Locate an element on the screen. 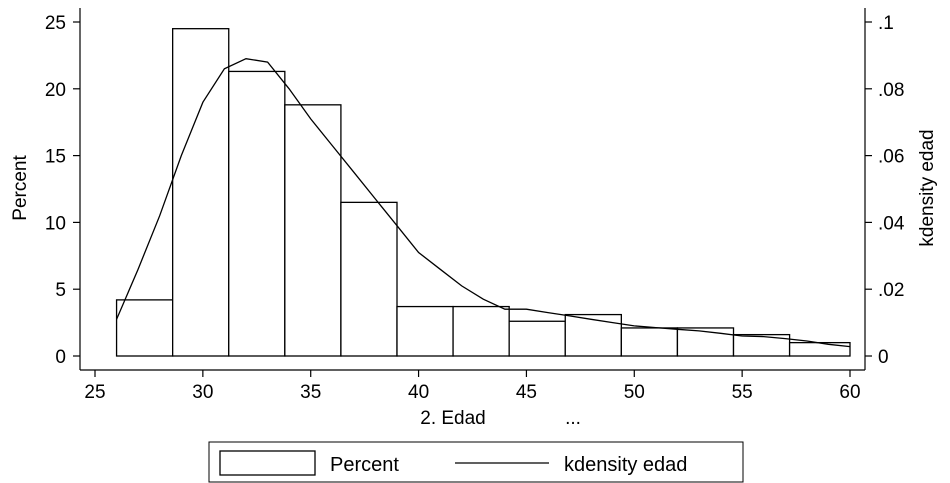 This screenshot has height=483, width=950. x-tick-label-0: 25 is located at coordinates (94, 392).